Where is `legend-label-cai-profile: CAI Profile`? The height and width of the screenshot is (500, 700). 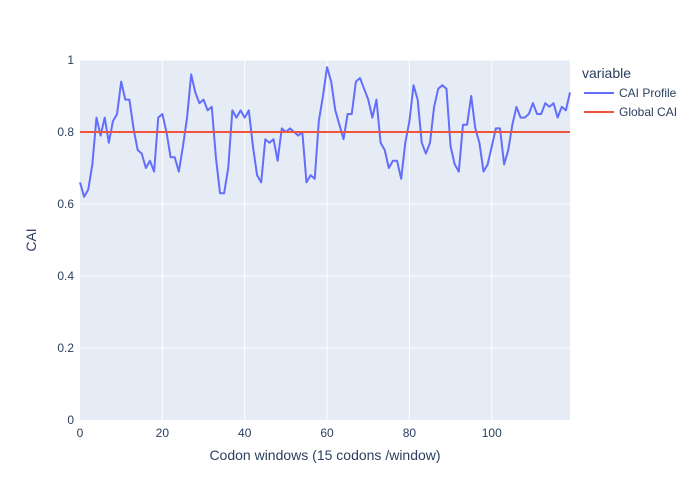
legend-label-cai-profile: CAI Profile is located at coordinates (648, 93).